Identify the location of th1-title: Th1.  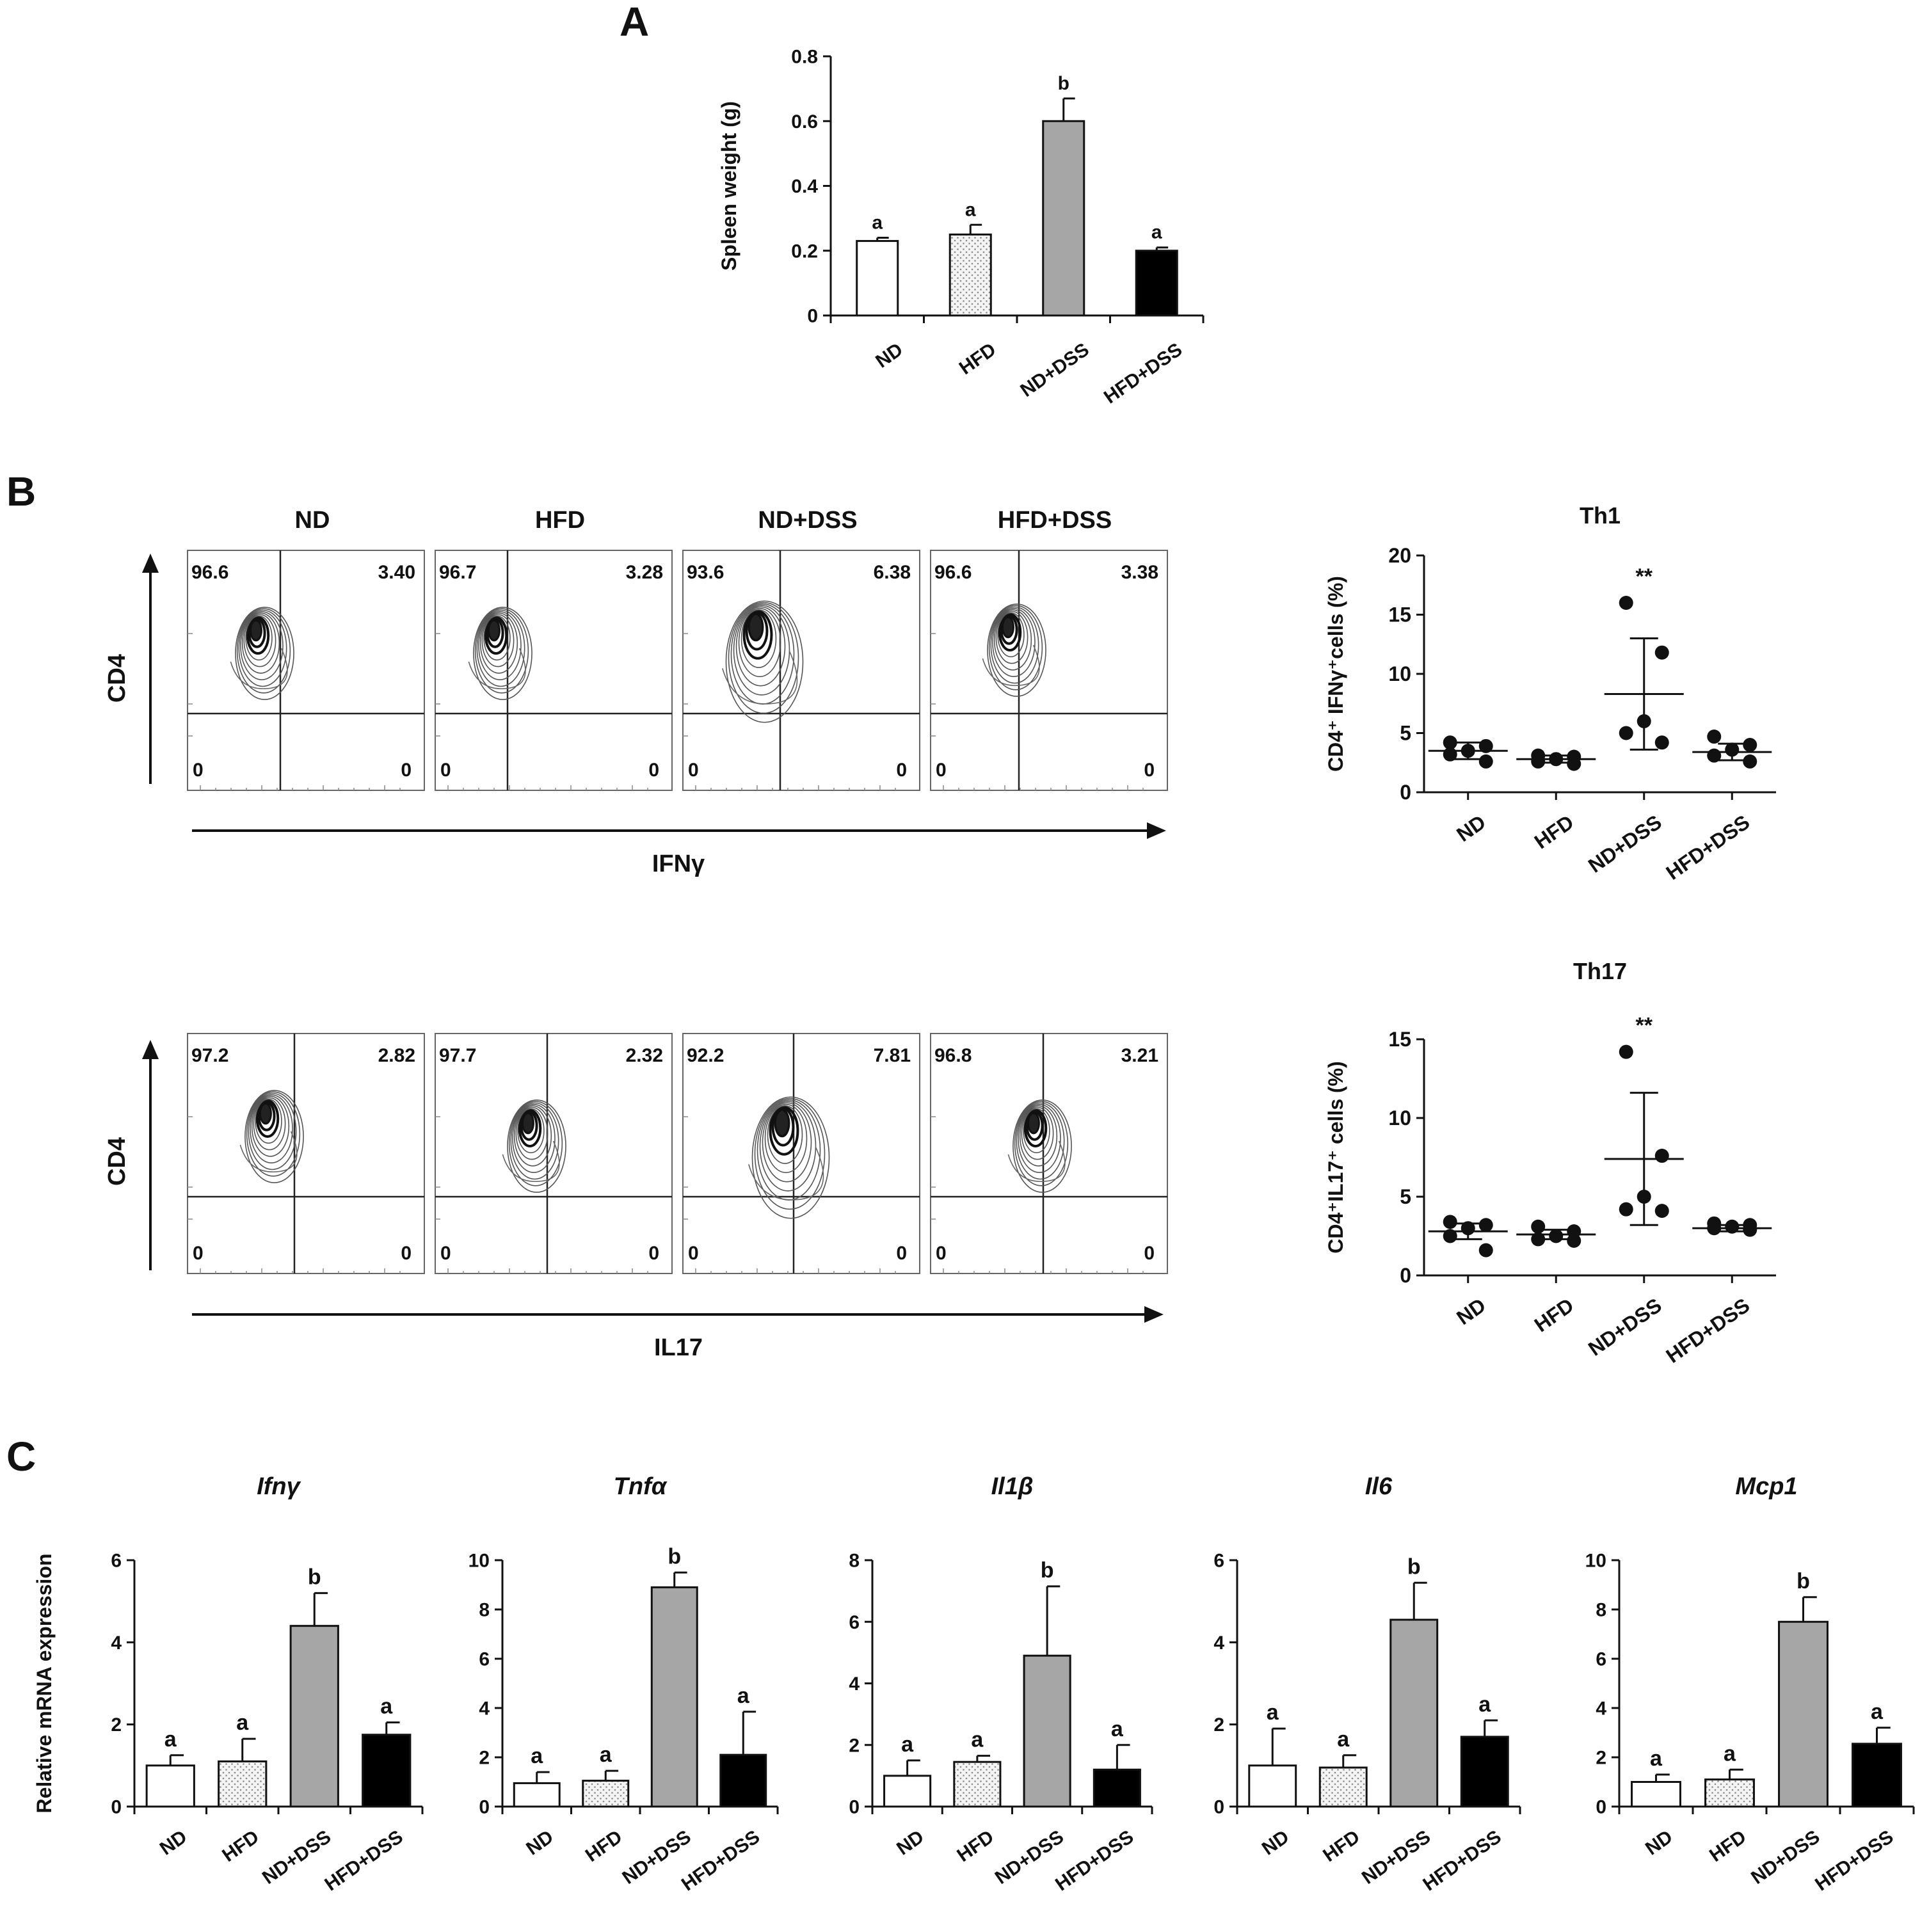
(1601, 515).